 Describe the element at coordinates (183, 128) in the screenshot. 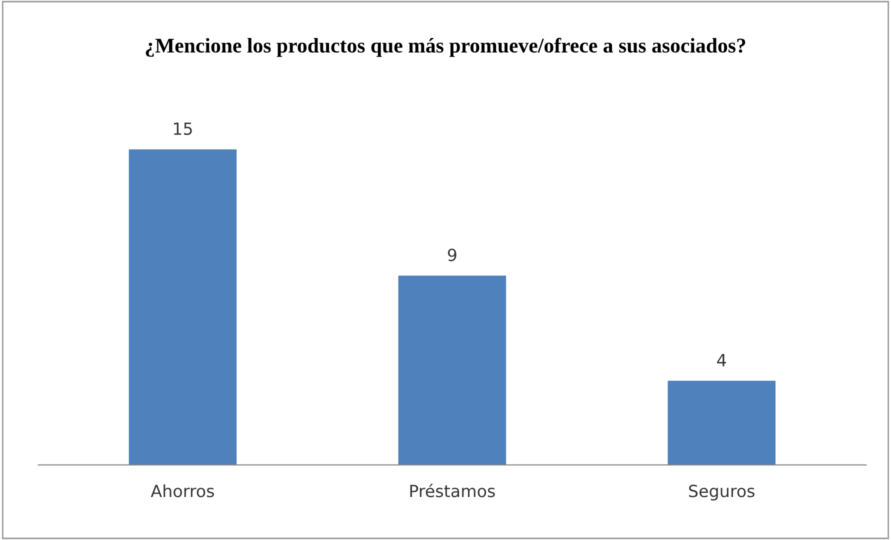

I see `data-label: 15` at that location.